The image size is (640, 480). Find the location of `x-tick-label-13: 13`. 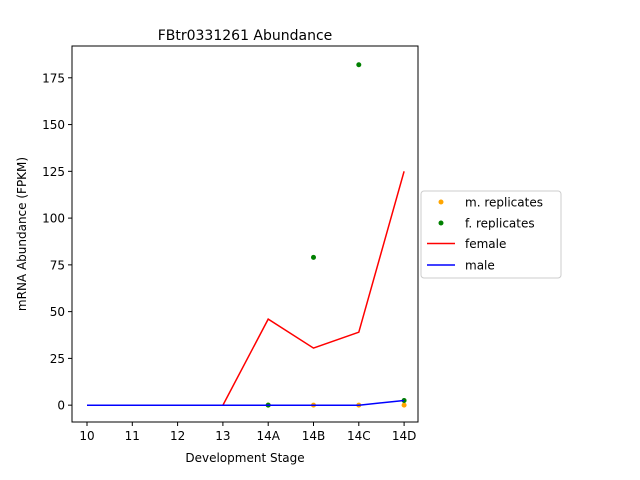

x-tick-label-13: 13 is located at coordinates (222, 436).